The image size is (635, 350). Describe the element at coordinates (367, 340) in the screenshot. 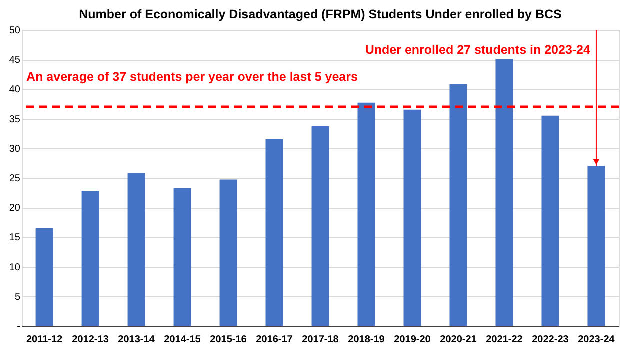

I see `x-tick-label: 2018-19` at that location.